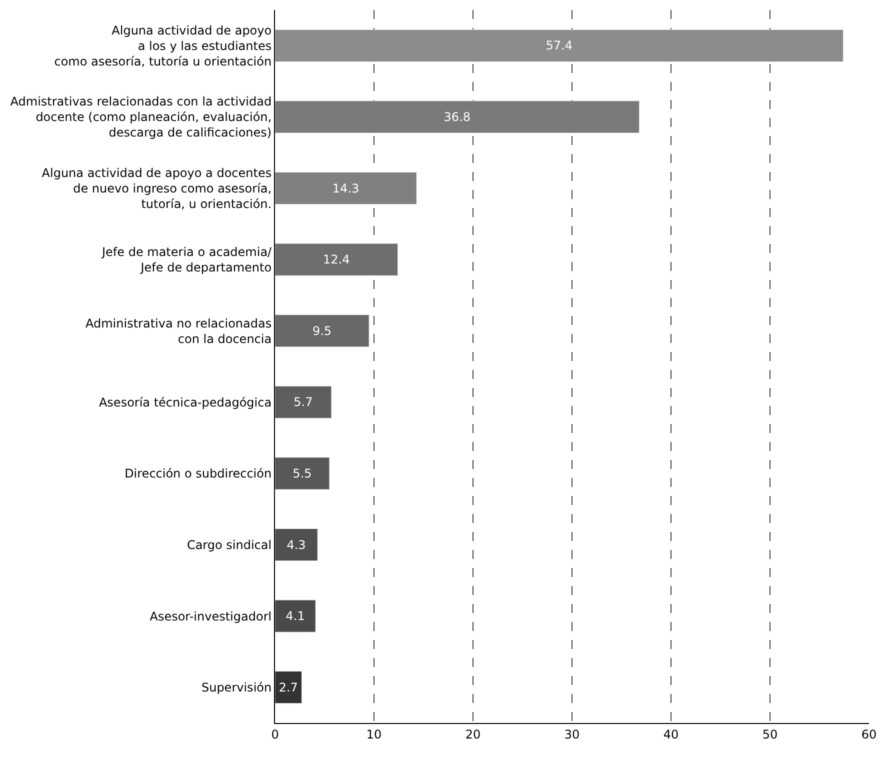 The image size is (894, 763). What do you see at coordinates (211, 616) in the screenshot?
I see `y-tick-label: Asesor-investigadorl` at bounding box center [211, 616].